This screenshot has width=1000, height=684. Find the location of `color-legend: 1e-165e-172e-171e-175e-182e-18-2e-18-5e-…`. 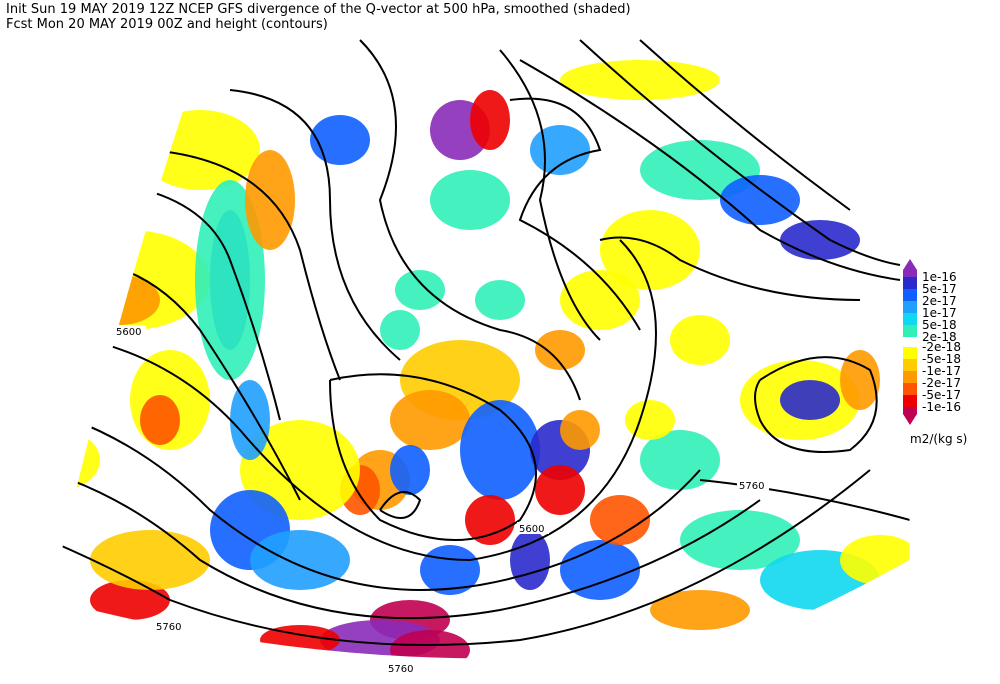

color-legend: 1e-165e-172e-171e-175e-182e-18-2e-18-5e-… is located at coordinates (932, 342).